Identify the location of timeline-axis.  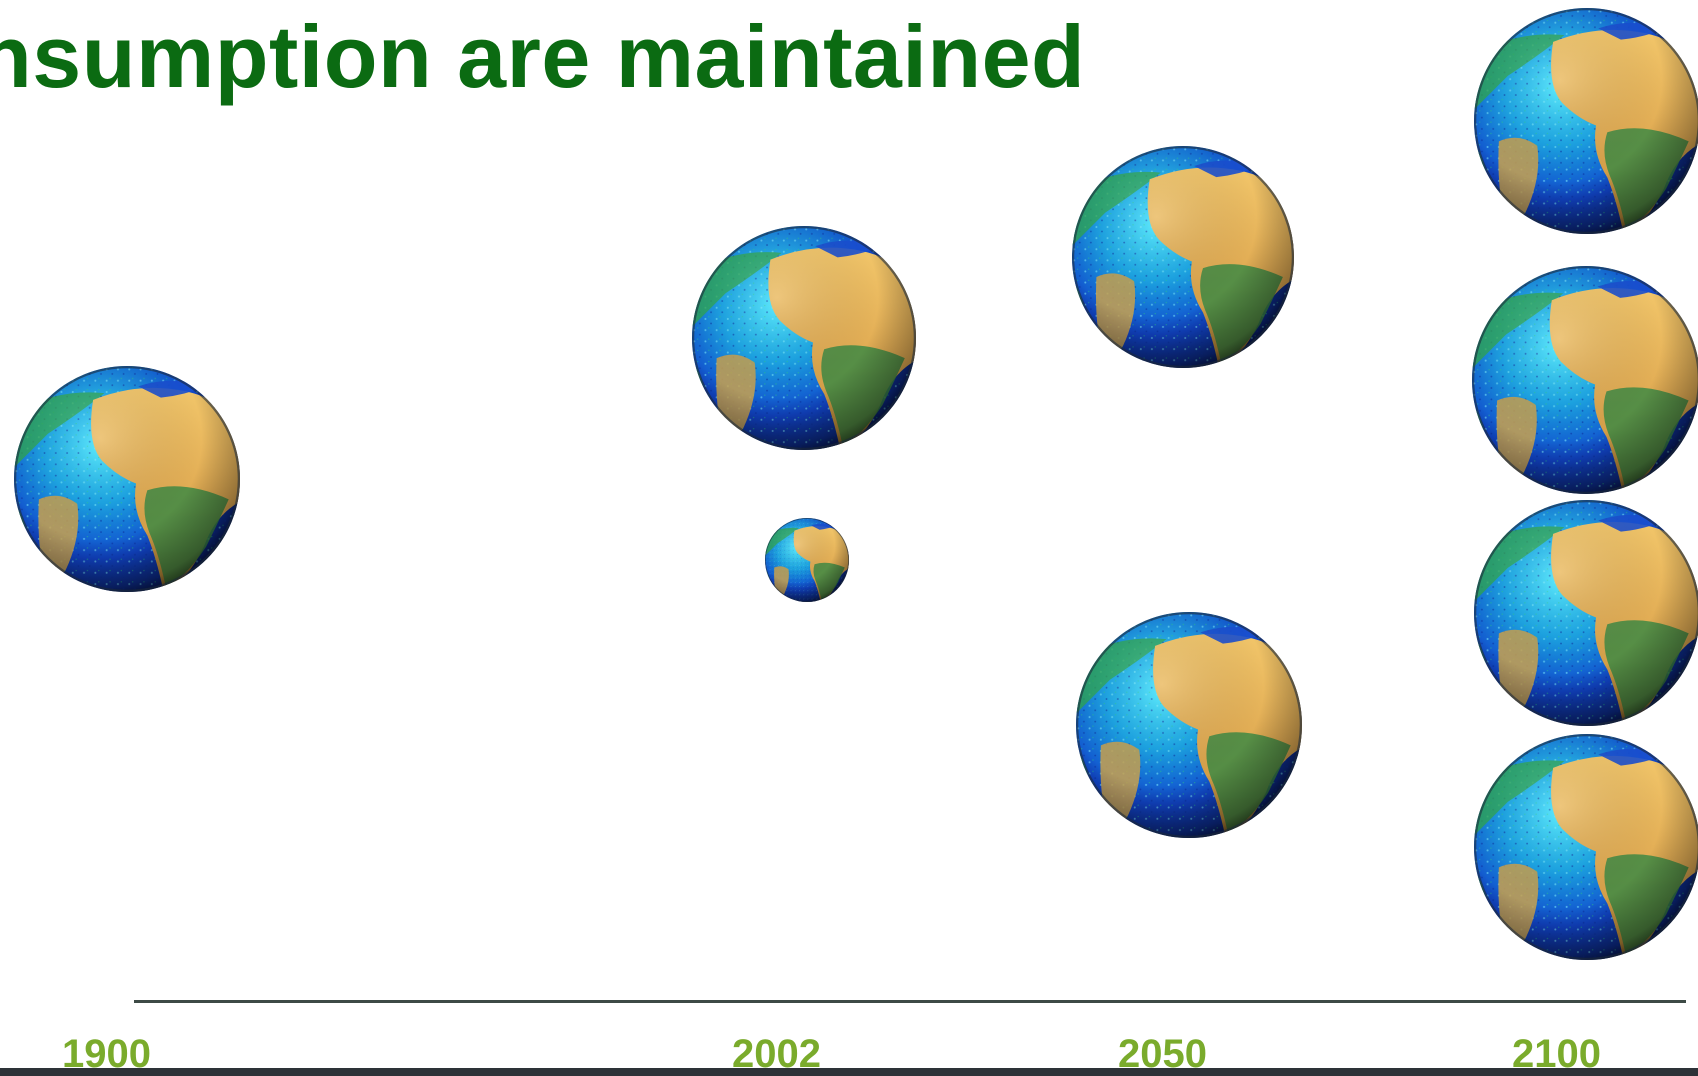
(910, 1001).